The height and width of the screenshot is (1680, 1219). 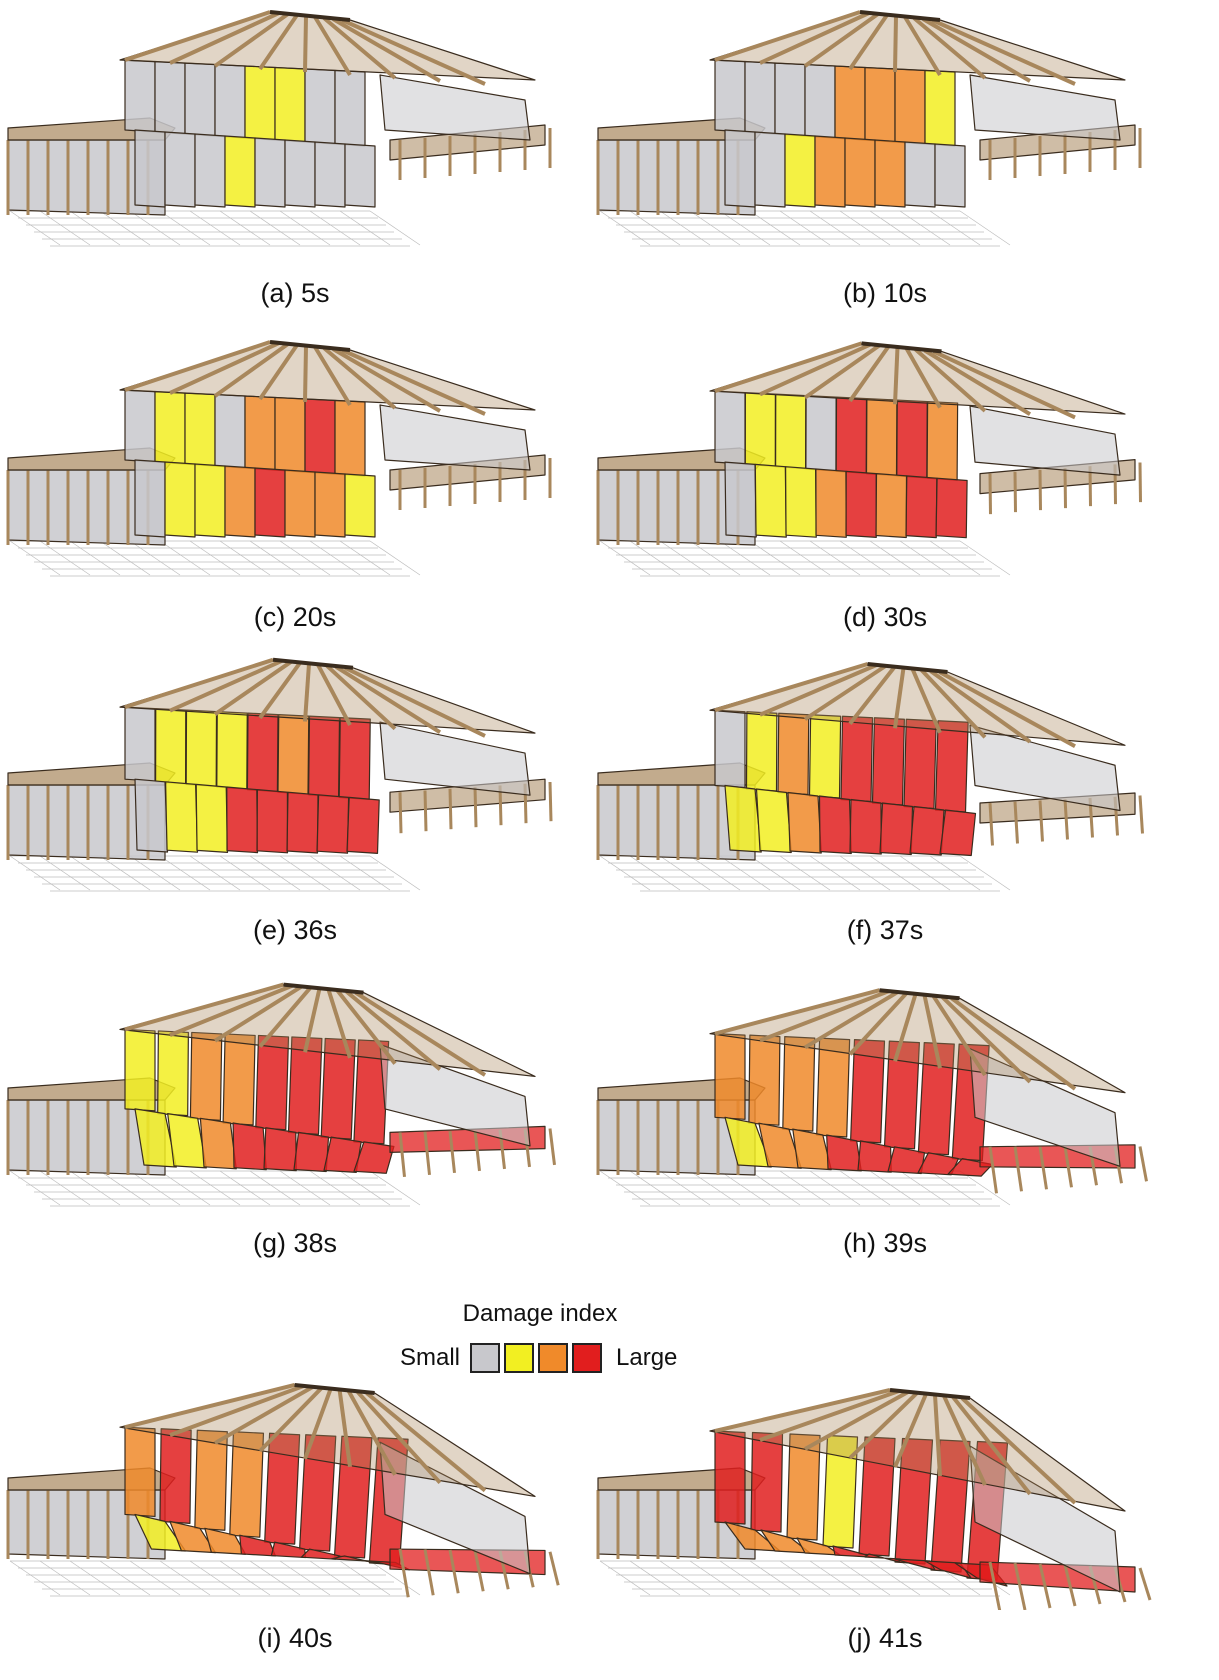 I want to click on panel-g, so click(x=290, y=1110).